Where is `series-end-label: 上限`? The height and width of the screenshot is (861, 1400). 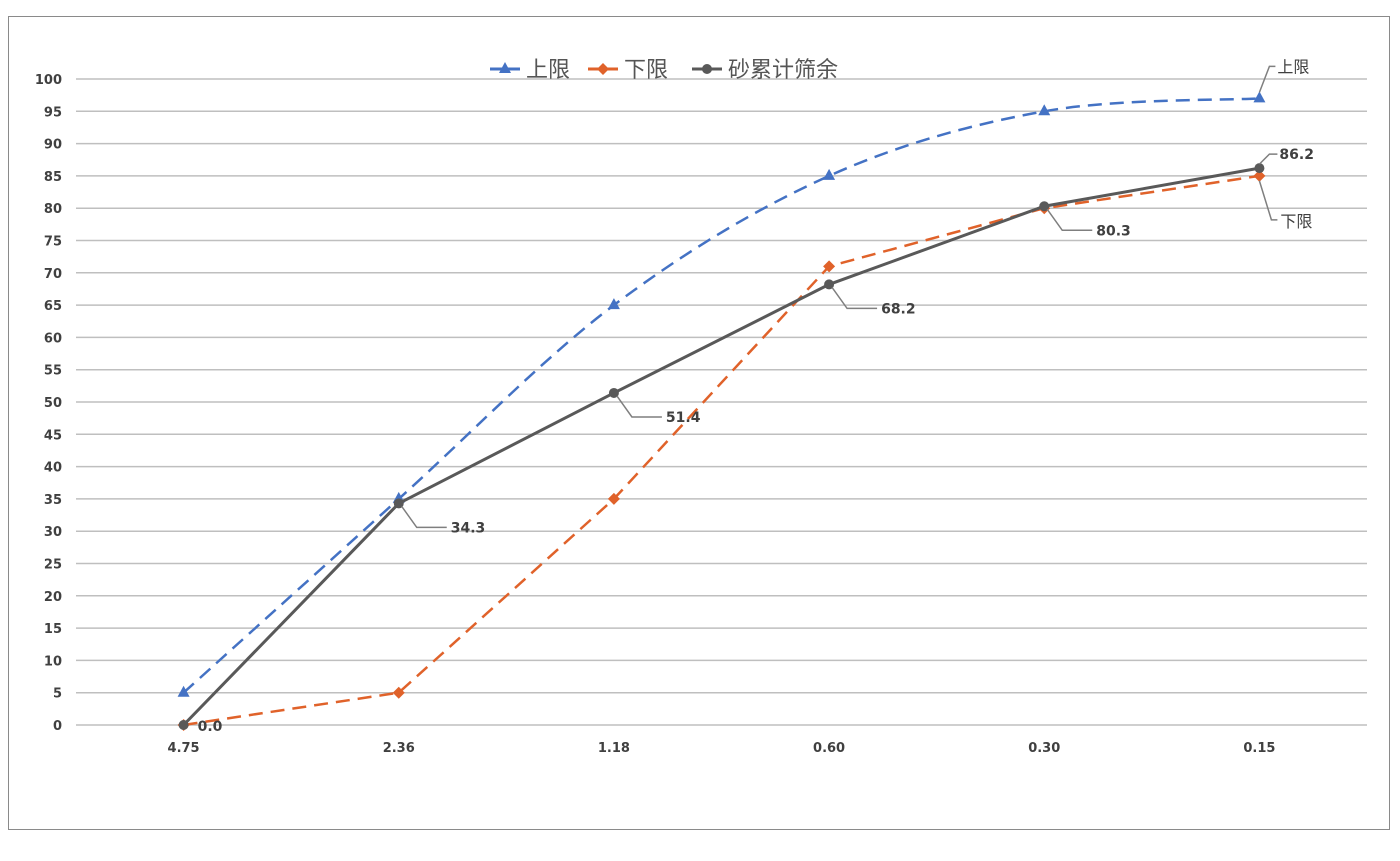 series-end-label: 上限 is located at coordinates (1293, 66).